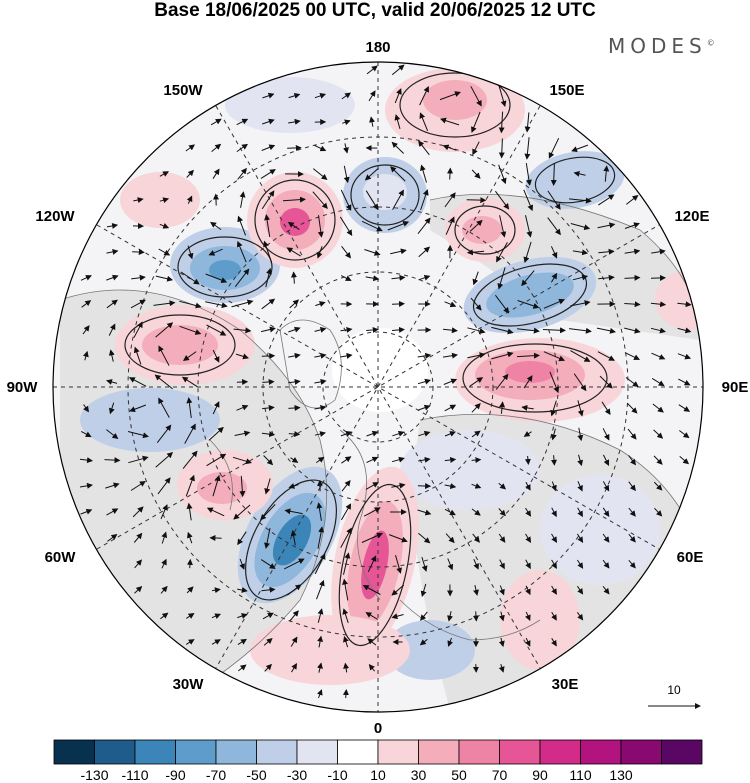 The image size is (750, 783). What do you see at coordinates (297, 775) in the screenshot?
I see `colorbar-tick-label: -30` at bounding box center [297, 775].